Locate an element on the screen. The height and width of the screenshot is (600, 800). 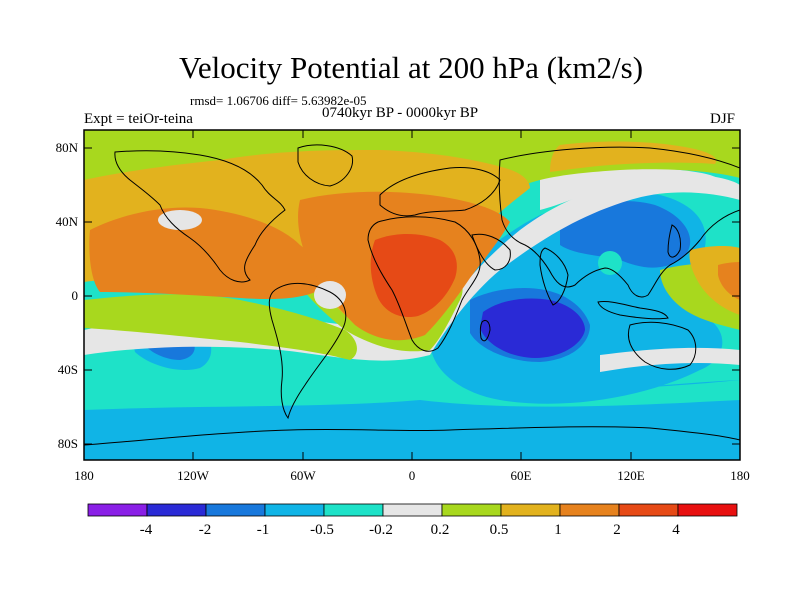
field-sa-blue-blob is located at coordinates (330, 295).